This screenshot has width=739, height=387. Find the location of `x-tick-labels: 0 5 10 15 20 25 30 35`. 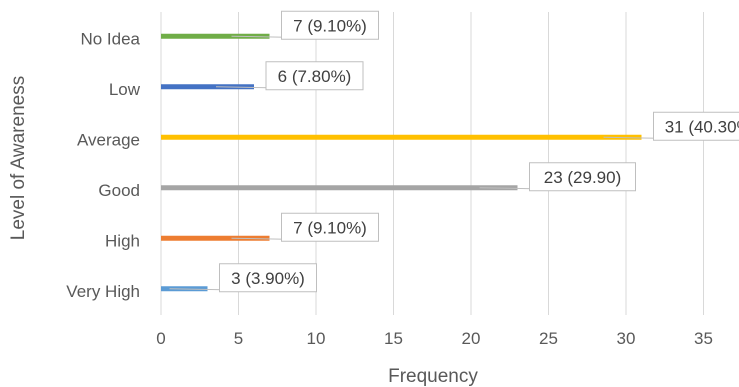

x-tick-labels: 0 5 10 15 20 25 30 35 is located at coordinates (434, 338).